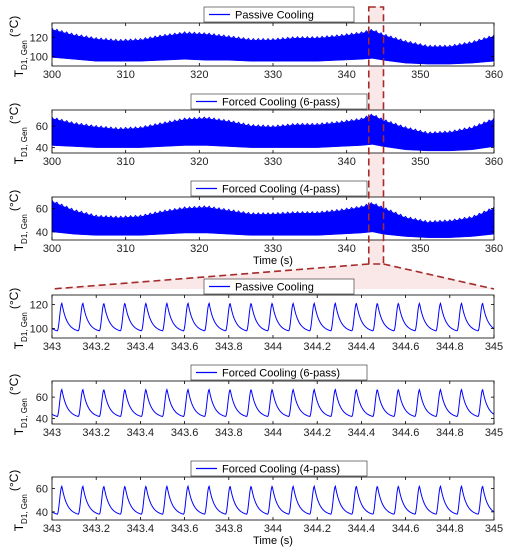  I want to click on zoom-region-box, so click(376, 135).